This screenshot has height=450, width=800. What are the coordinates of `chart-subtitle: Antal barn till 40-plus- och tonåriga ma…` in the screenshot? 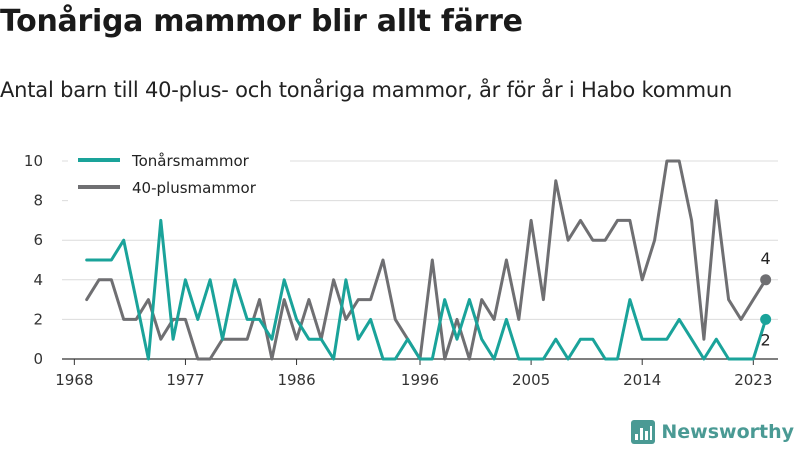 It's located at (366, 90).